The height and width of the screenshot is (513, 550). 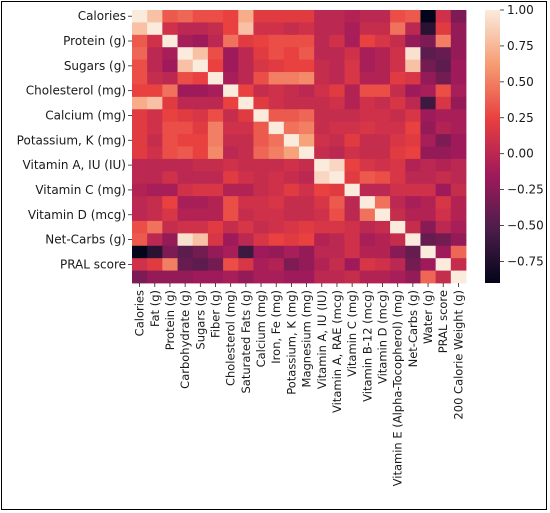 I want to click on x-tick-label: Vitamin A, IU (IU), so click(x=322, y=339).